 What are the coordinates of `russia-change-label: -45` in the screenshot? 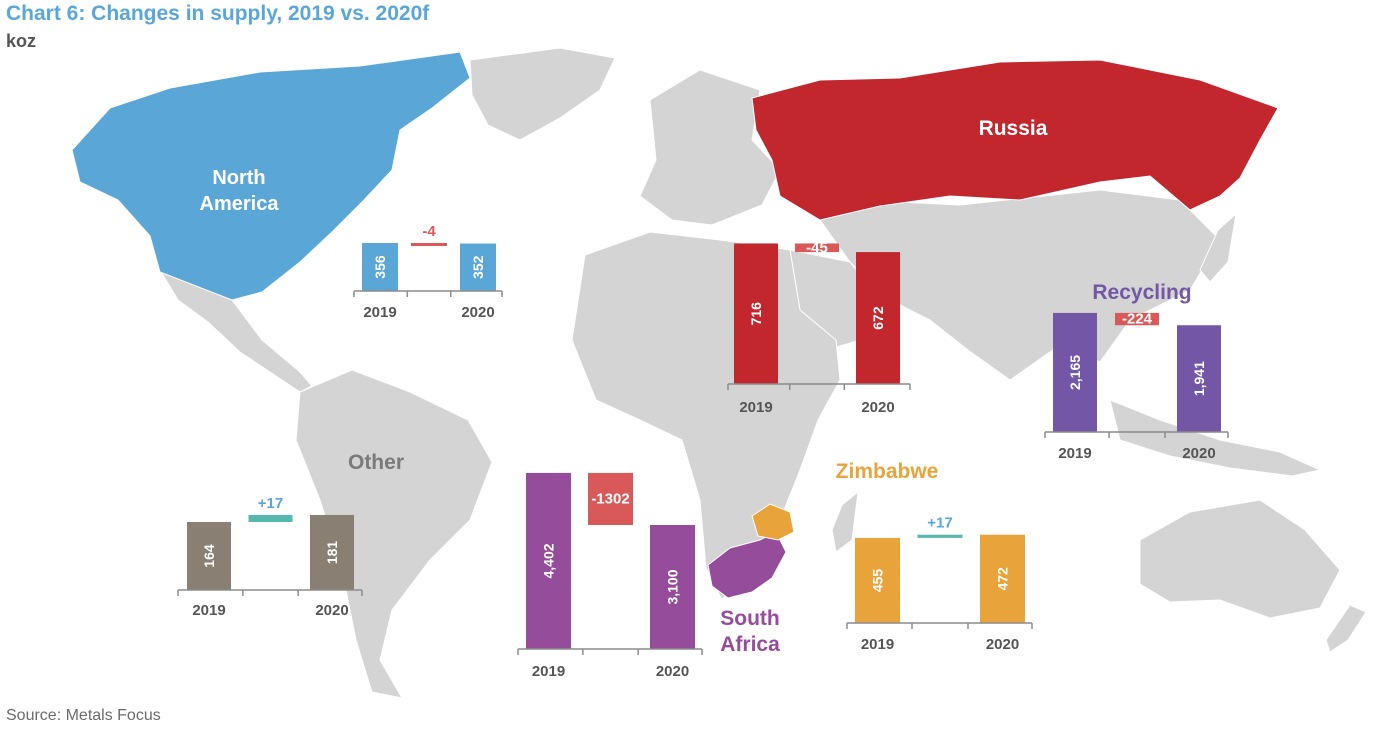 It's located at (817, 247).